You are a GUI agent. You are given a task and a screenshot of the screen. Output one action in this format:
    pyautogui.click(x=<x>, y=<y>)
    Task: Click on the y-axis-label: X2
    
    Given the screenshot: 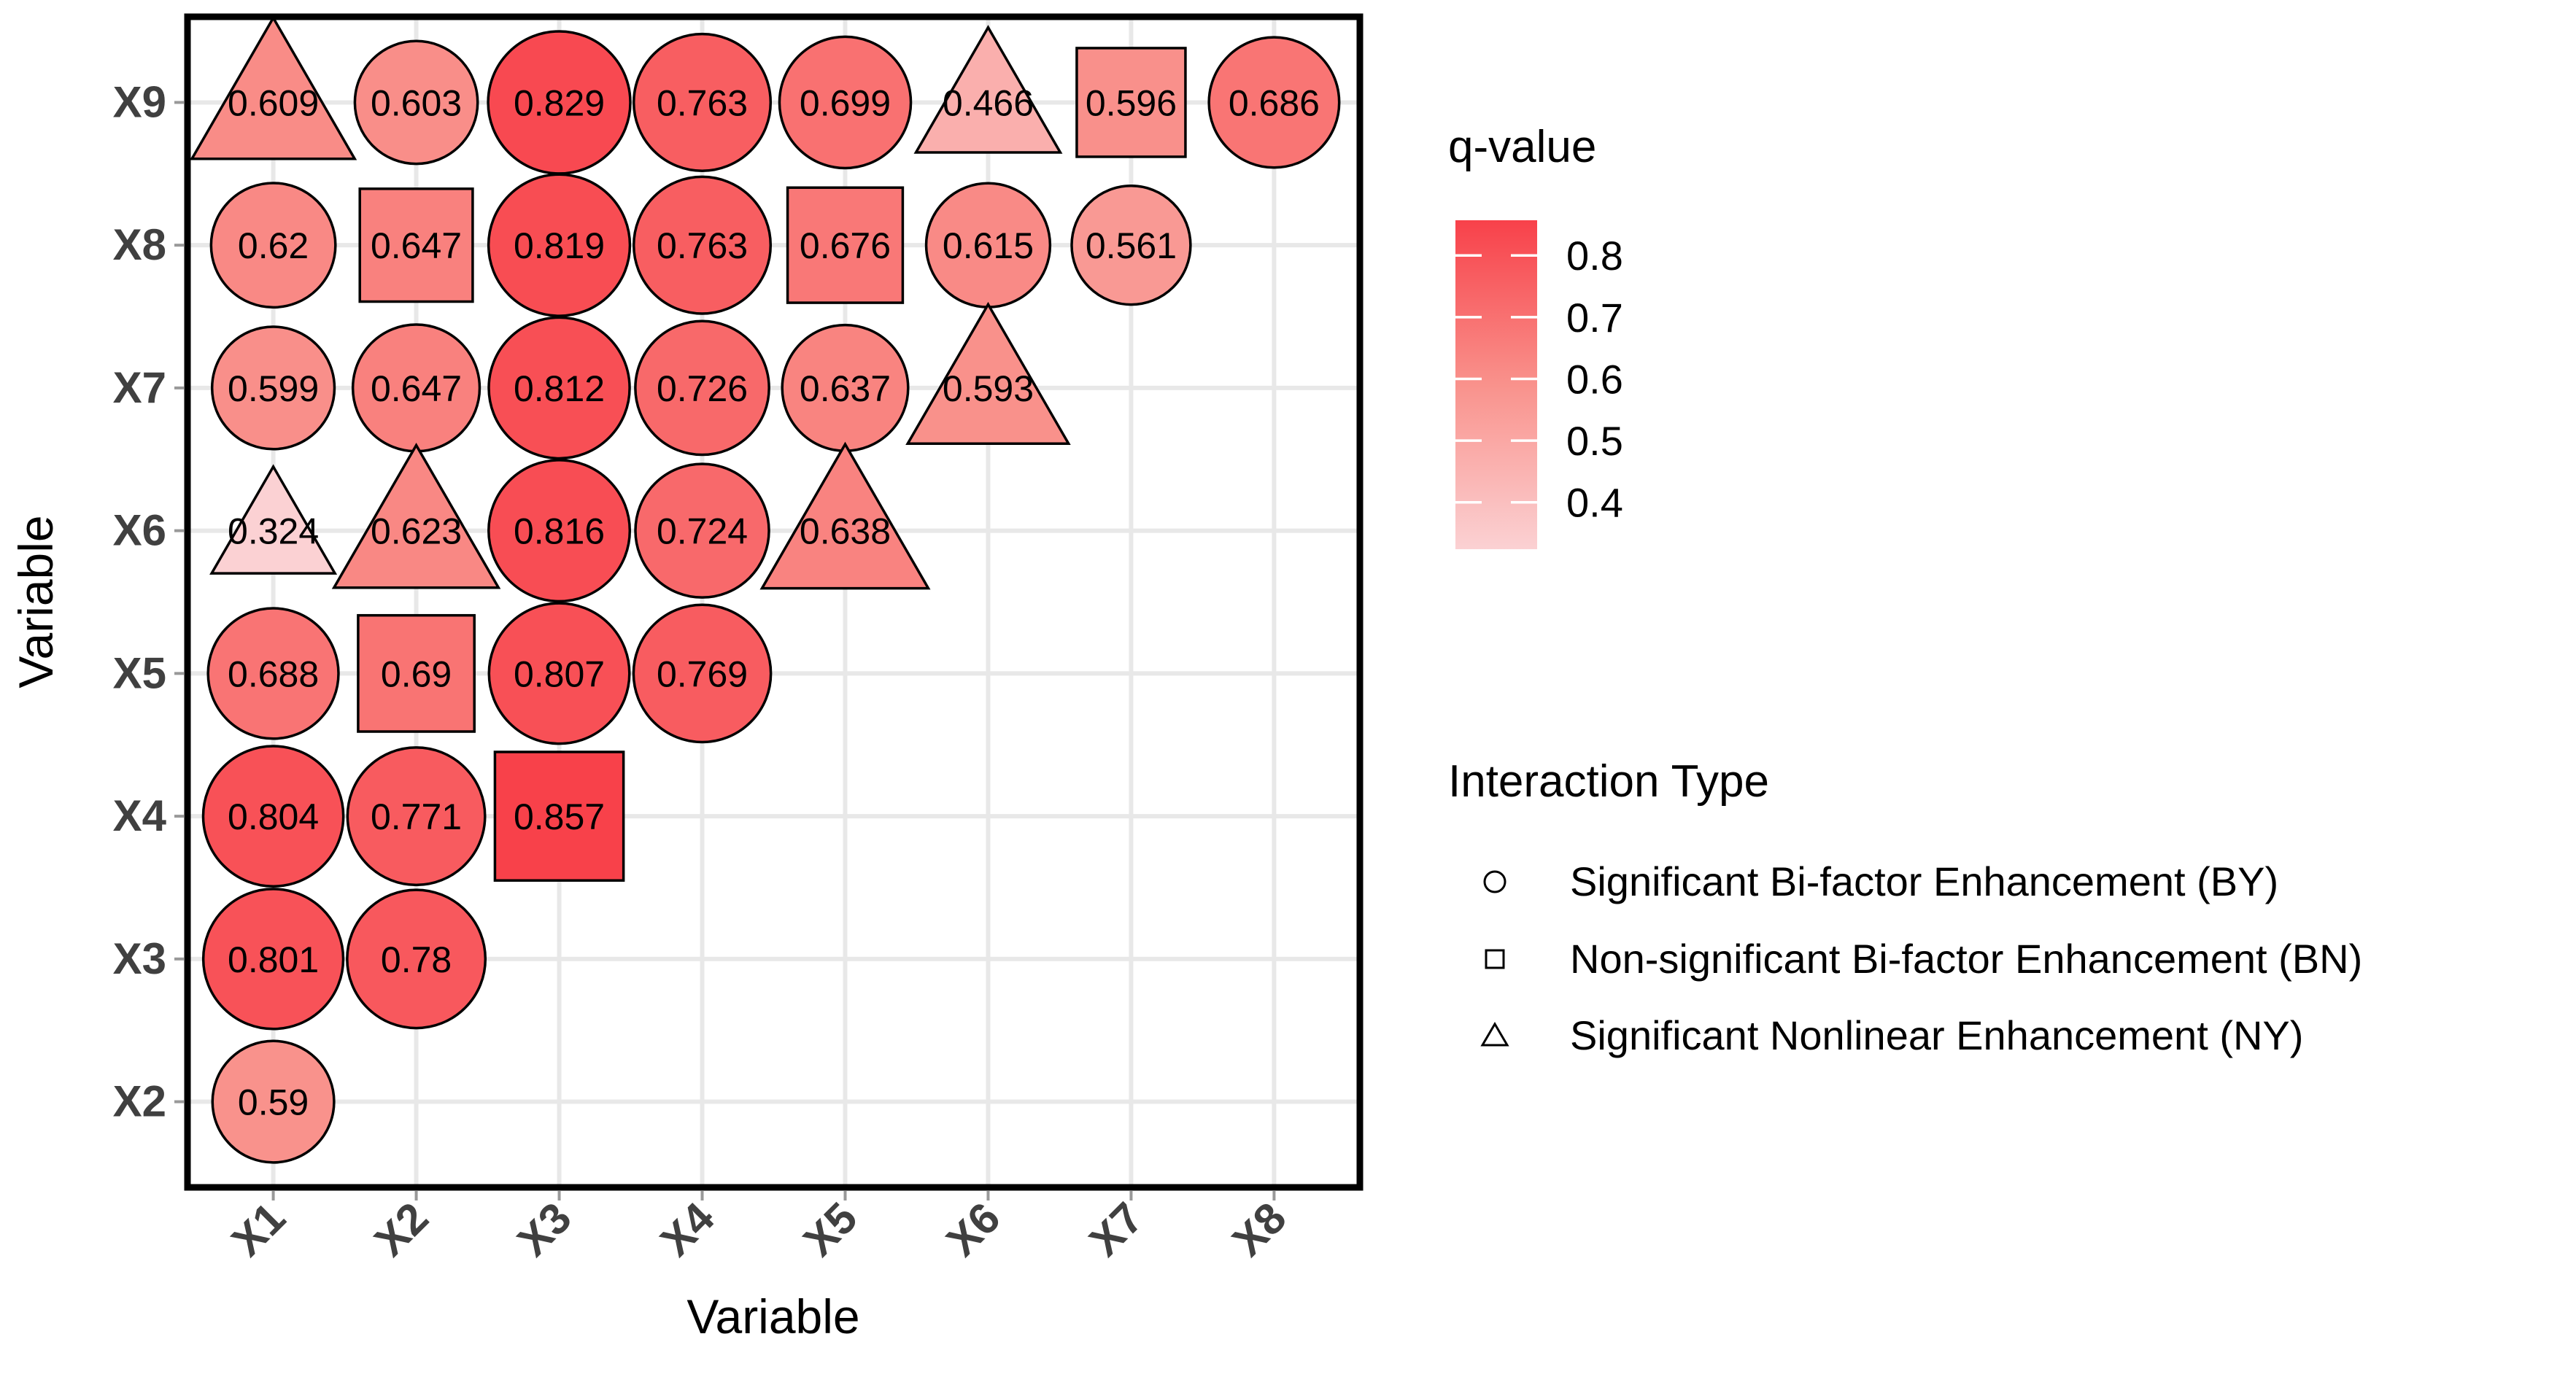 What is the action you would take?
    pyautogui.click(x=139, y=1101)
    